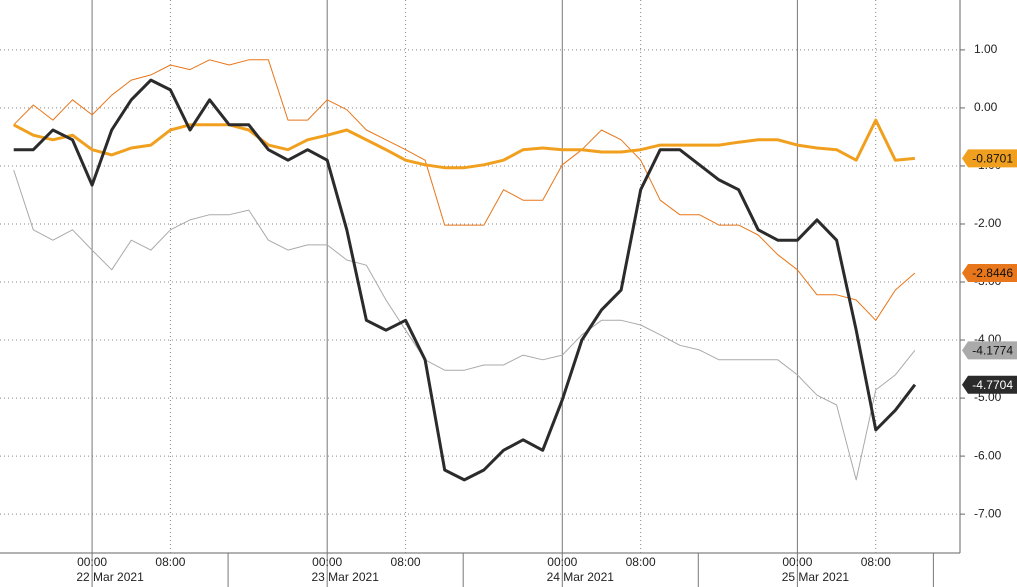 The height and width of the screenshot is (587, 1017). I want to click on tag-label: -4.7704, so click(992, 385).